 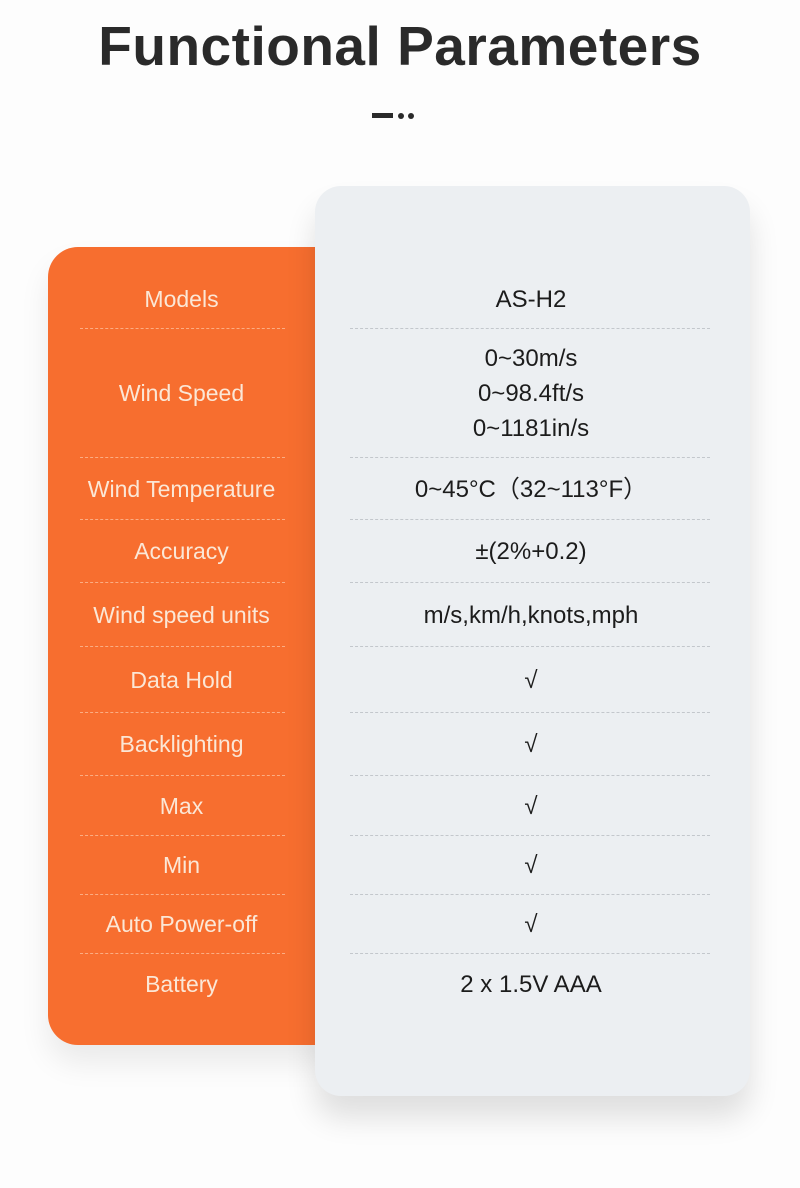 I want to click on spec-value: m/s,km/h,knots,mph, so click(x=531, y=615).